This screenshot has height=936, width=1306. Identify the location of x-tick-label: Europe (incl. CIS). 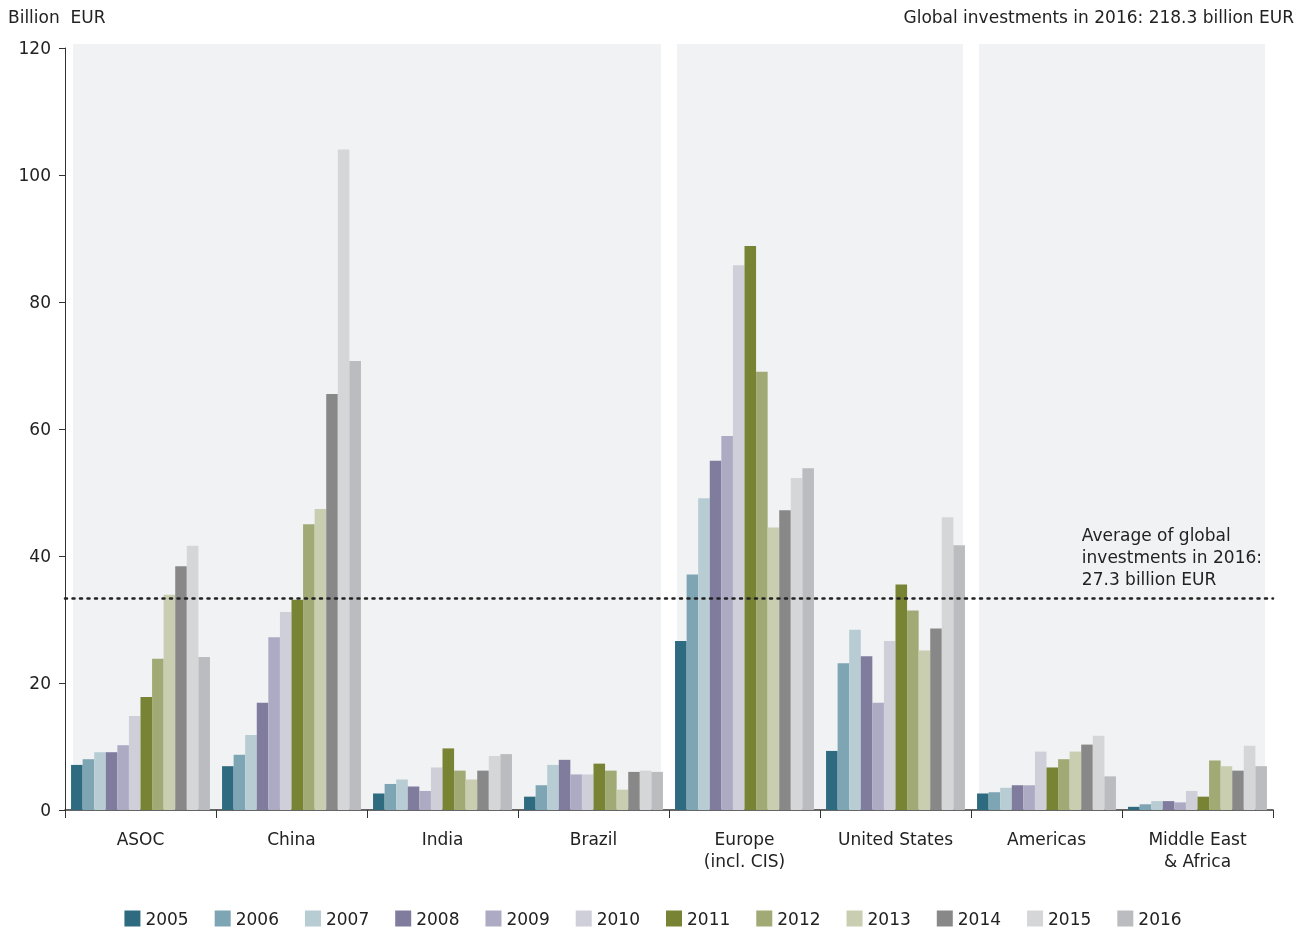
(744, 850).